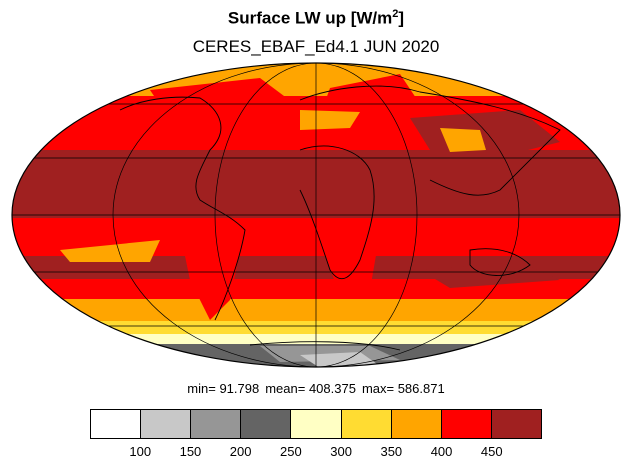  Describe the element at coordinates (441, 451) in the screenshot. I see `colorbar-tick-label: 400` at that location.